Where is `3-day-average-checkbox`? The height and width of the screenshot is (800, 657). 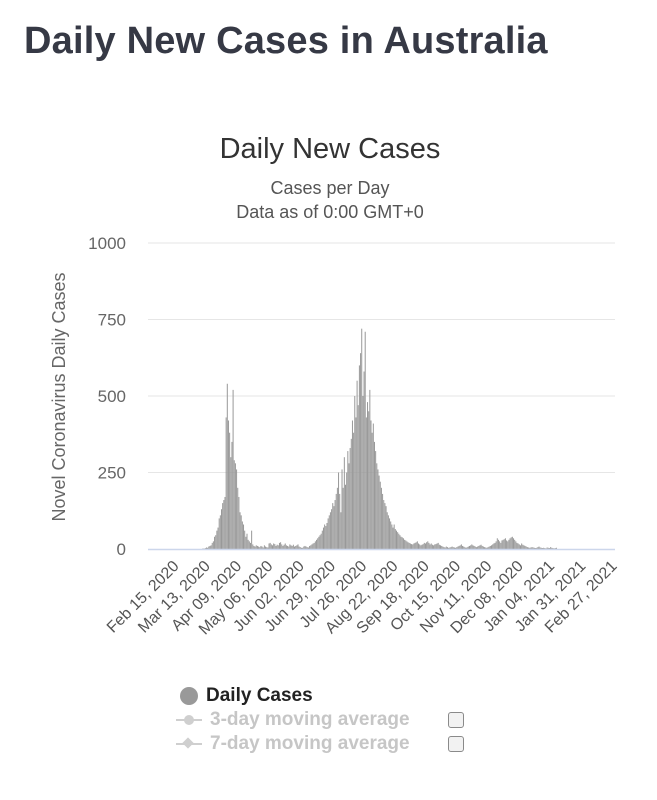
3-day-average-checkbox is located at coordinates (456, 720).